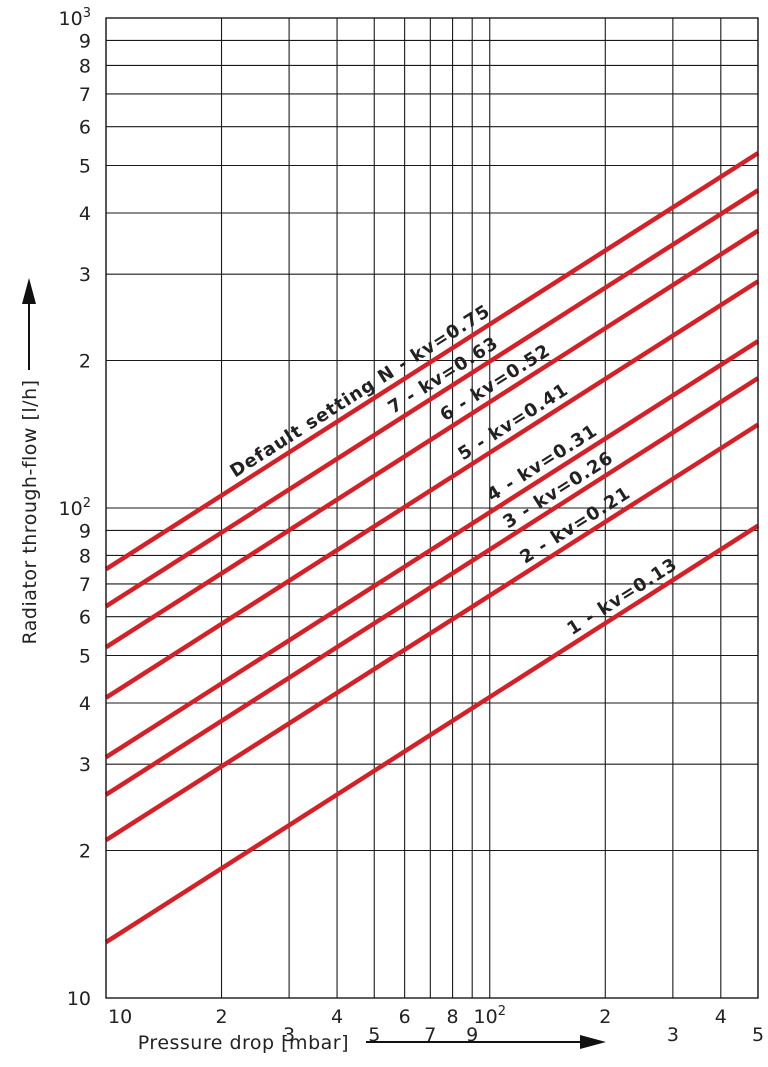 The height and width of the screenshot is (1067, 768). I want to click on y-axis-label-group: Radiator through-flow [l/h], so click(30, 511).